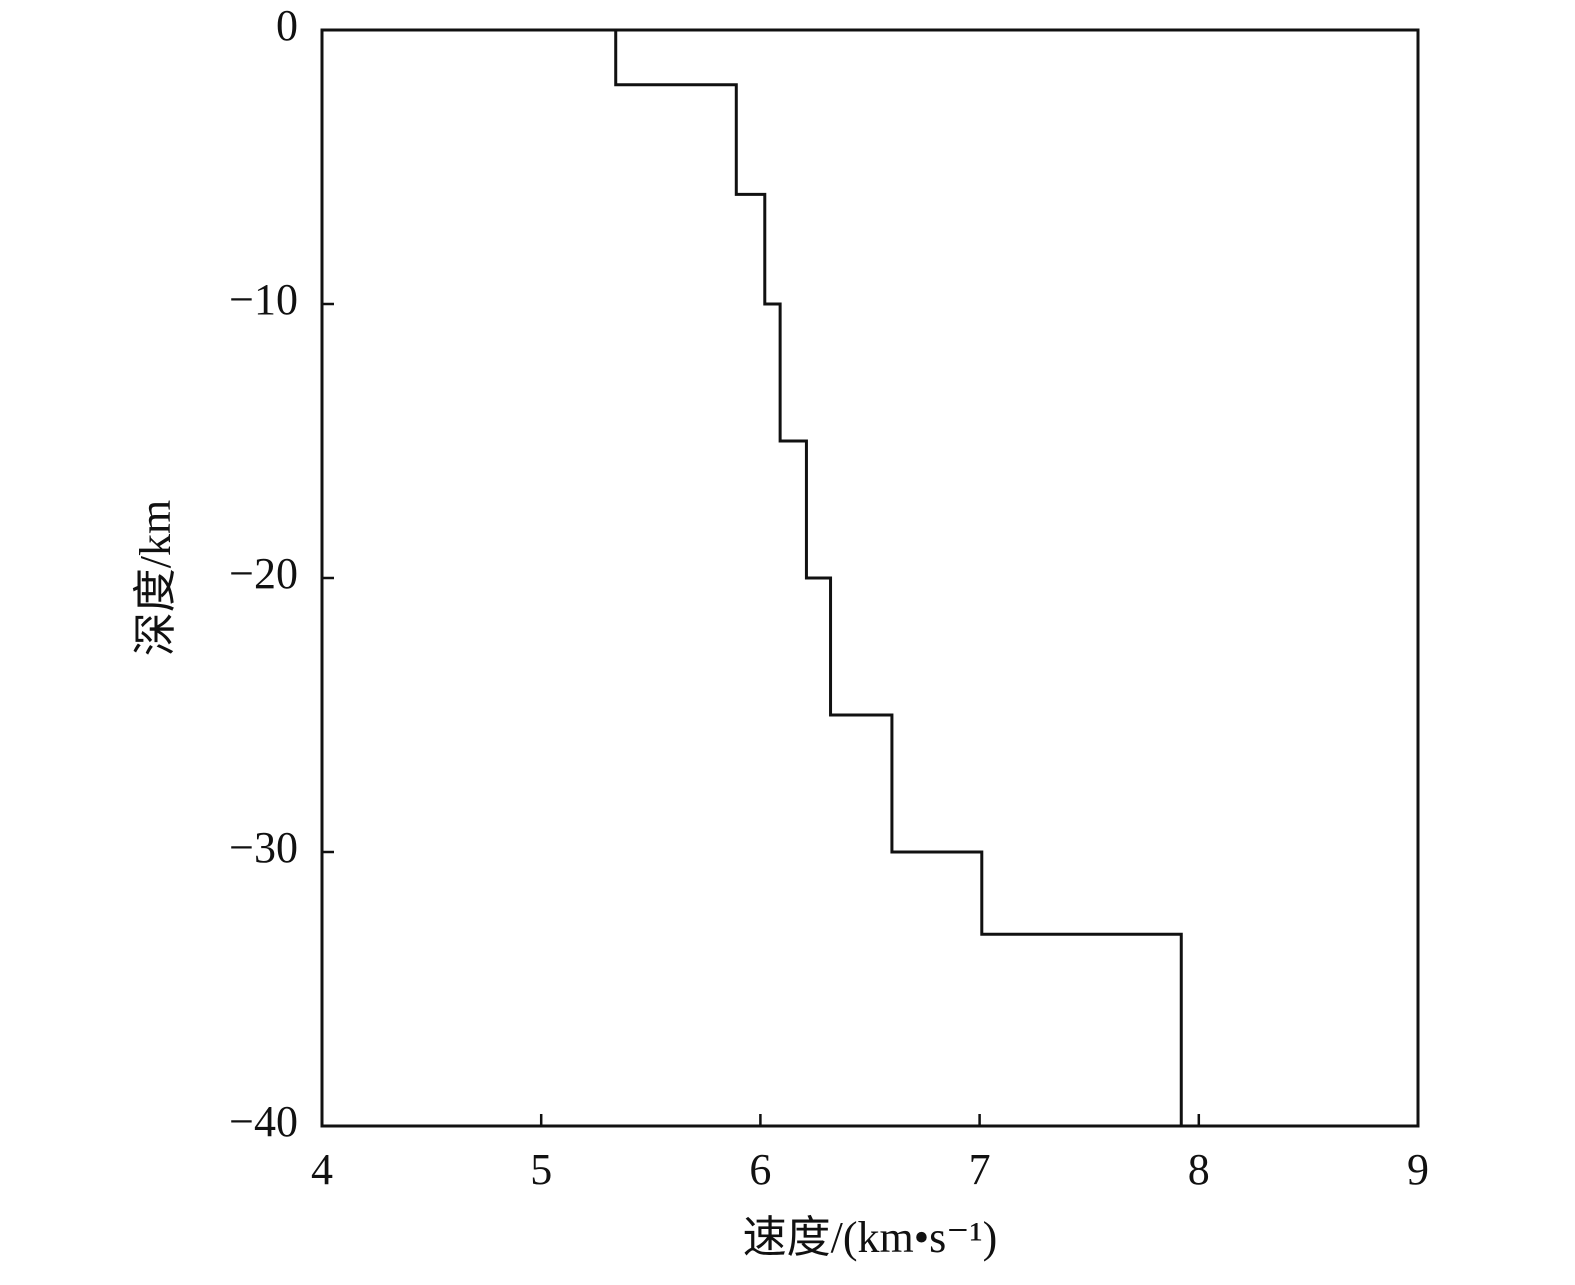 The width and height of the screenshot is (1575, 1285). What do you see at coordinates (1418, 1169) in the screenshot?
I see `x-tick-label: 9` at bounding box center [1418, 1169].